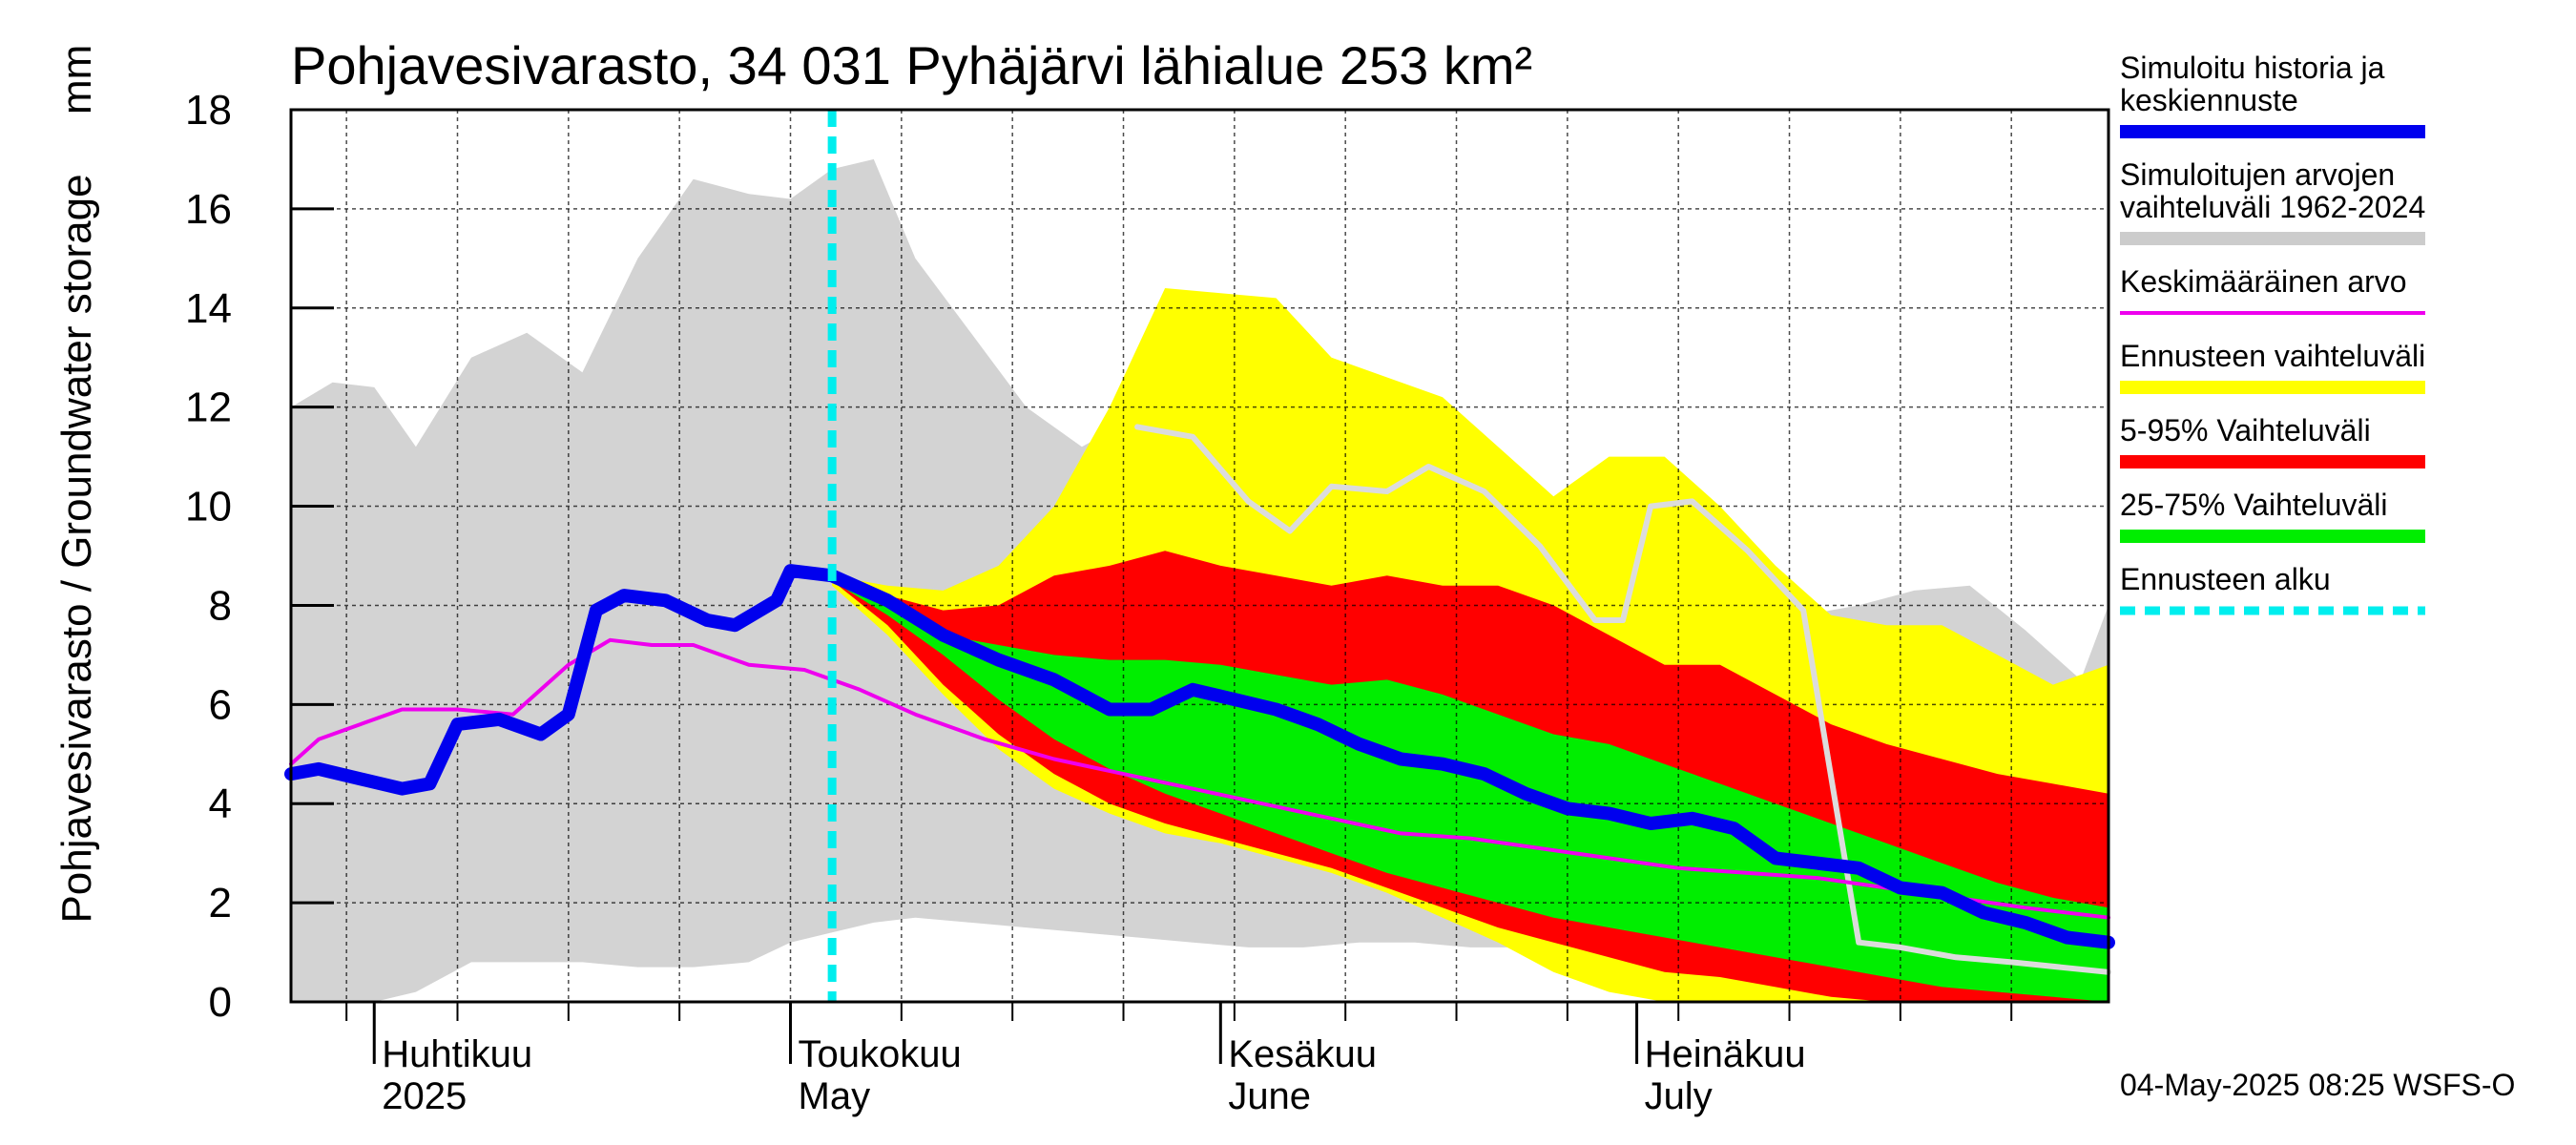 The image size is (2576, 1145). Describe the element at coordinates (220, 605) in the screenshot. I see `y-tick-label-8: 8` at that location.